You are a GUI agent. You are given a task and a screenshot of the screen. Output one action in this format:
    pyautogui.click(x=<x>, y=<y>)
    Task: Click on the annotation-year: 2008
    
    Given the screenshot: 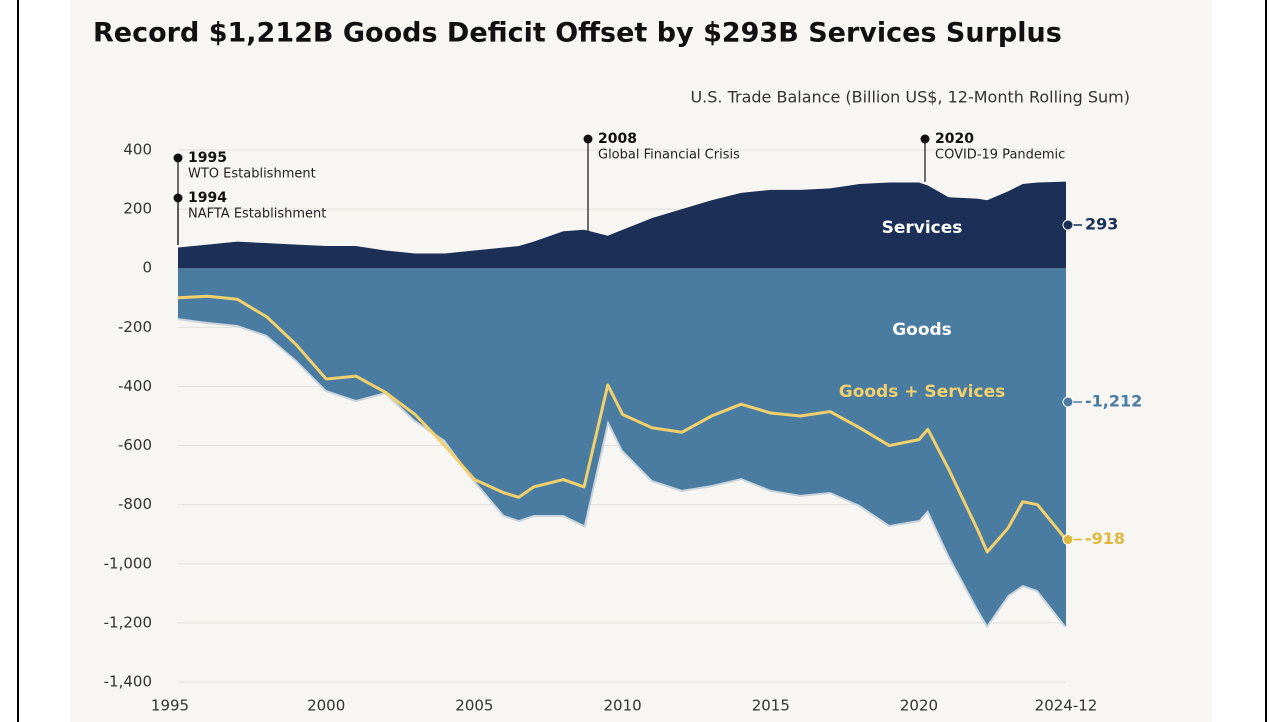 What is the action you would take?
    pyautogui.click(x=617, y=139)
    